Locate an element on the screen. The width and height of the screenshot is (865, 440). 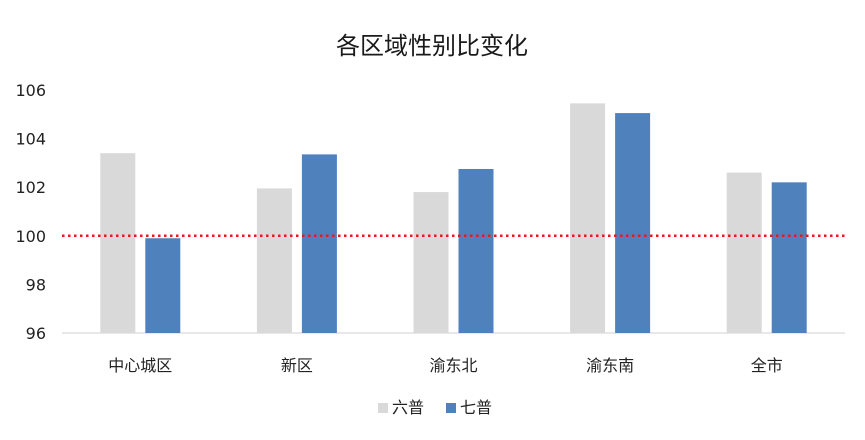
x-tick-label: 新区 is located at coordinates (297, 365).